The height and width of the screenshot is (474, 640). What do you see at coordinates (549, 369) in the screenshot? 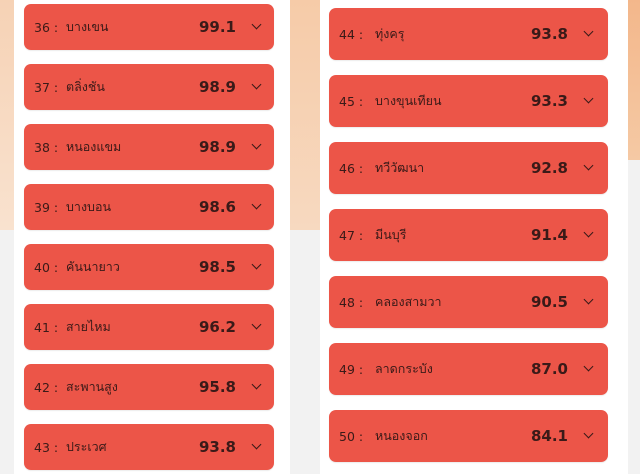
I see `score-value: 87.0` at bounding box center [549, 369].